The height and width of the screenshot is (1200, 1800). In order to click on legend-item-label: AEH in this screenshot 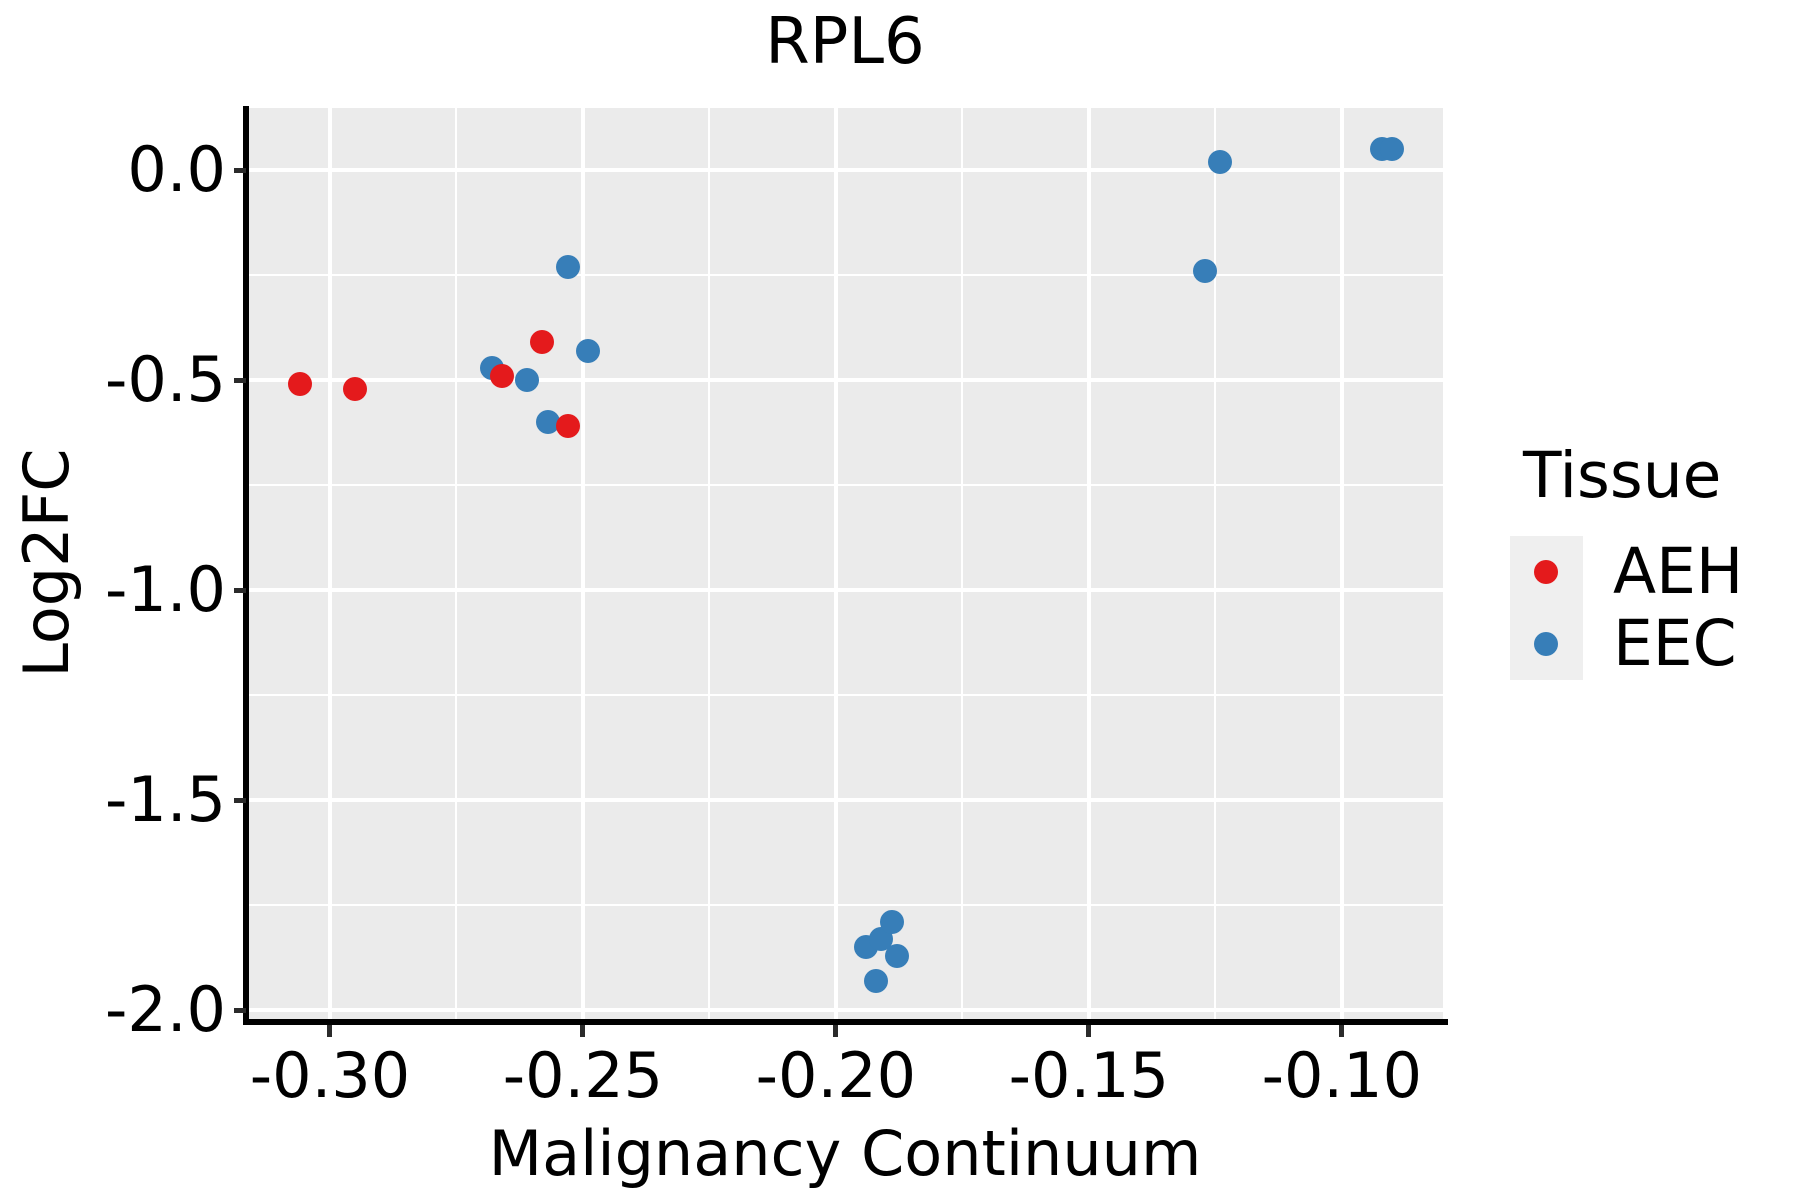, I will do `click(1678, 571)`.